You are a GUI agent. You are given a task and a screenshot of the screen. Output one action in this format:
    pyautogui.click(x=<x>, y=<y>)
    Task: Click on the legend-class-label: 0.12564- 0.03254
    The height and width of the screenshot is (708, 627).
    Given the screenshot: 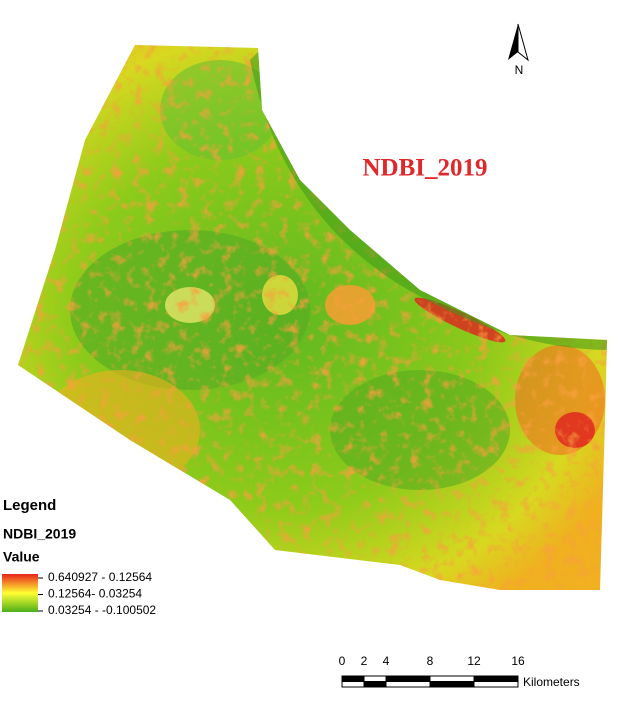 What is the action you would take?
    pyautogui.click(x=95, y=594)
    